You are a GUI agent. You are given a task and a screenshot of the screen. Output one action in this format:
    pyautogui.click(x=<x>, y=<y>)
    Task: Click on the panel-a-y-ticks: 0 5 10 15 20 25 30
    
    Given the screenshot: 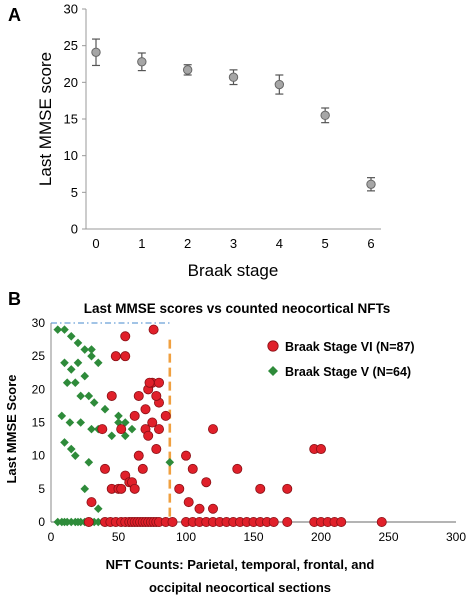 What is the action you would take?
    pyautogui.click(x=75, y=119)
    